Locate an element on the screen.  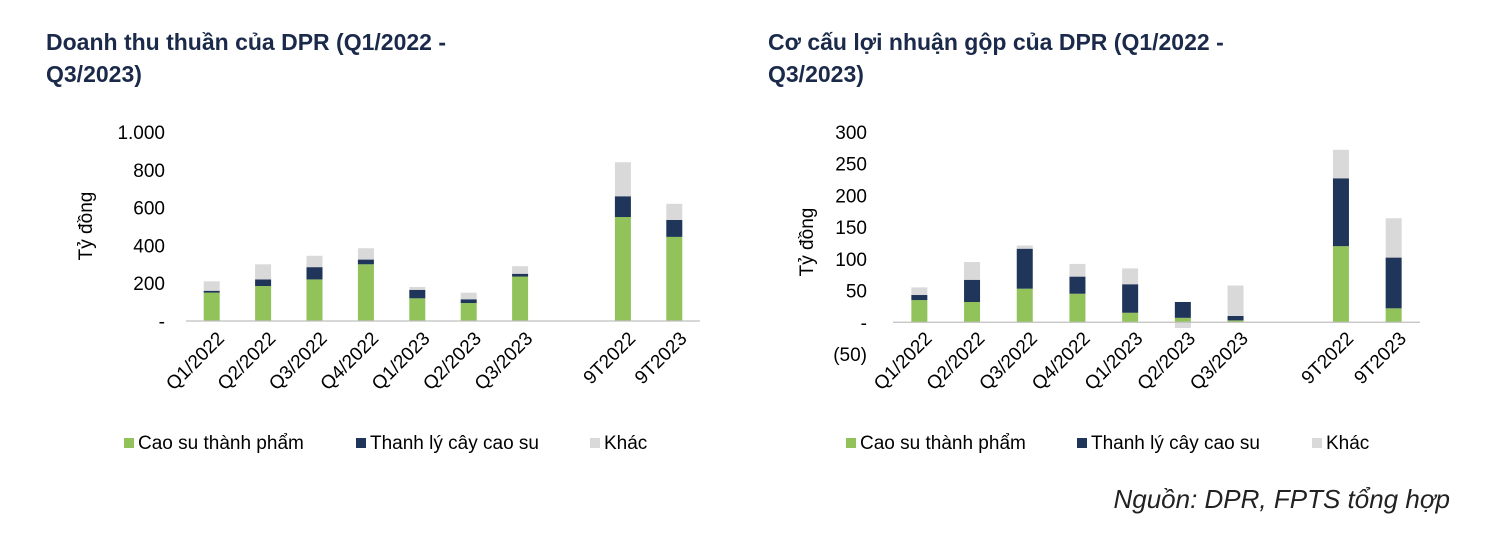
revenue-bar-Q3/2023-series-2 is located at coordinates (520, 270).